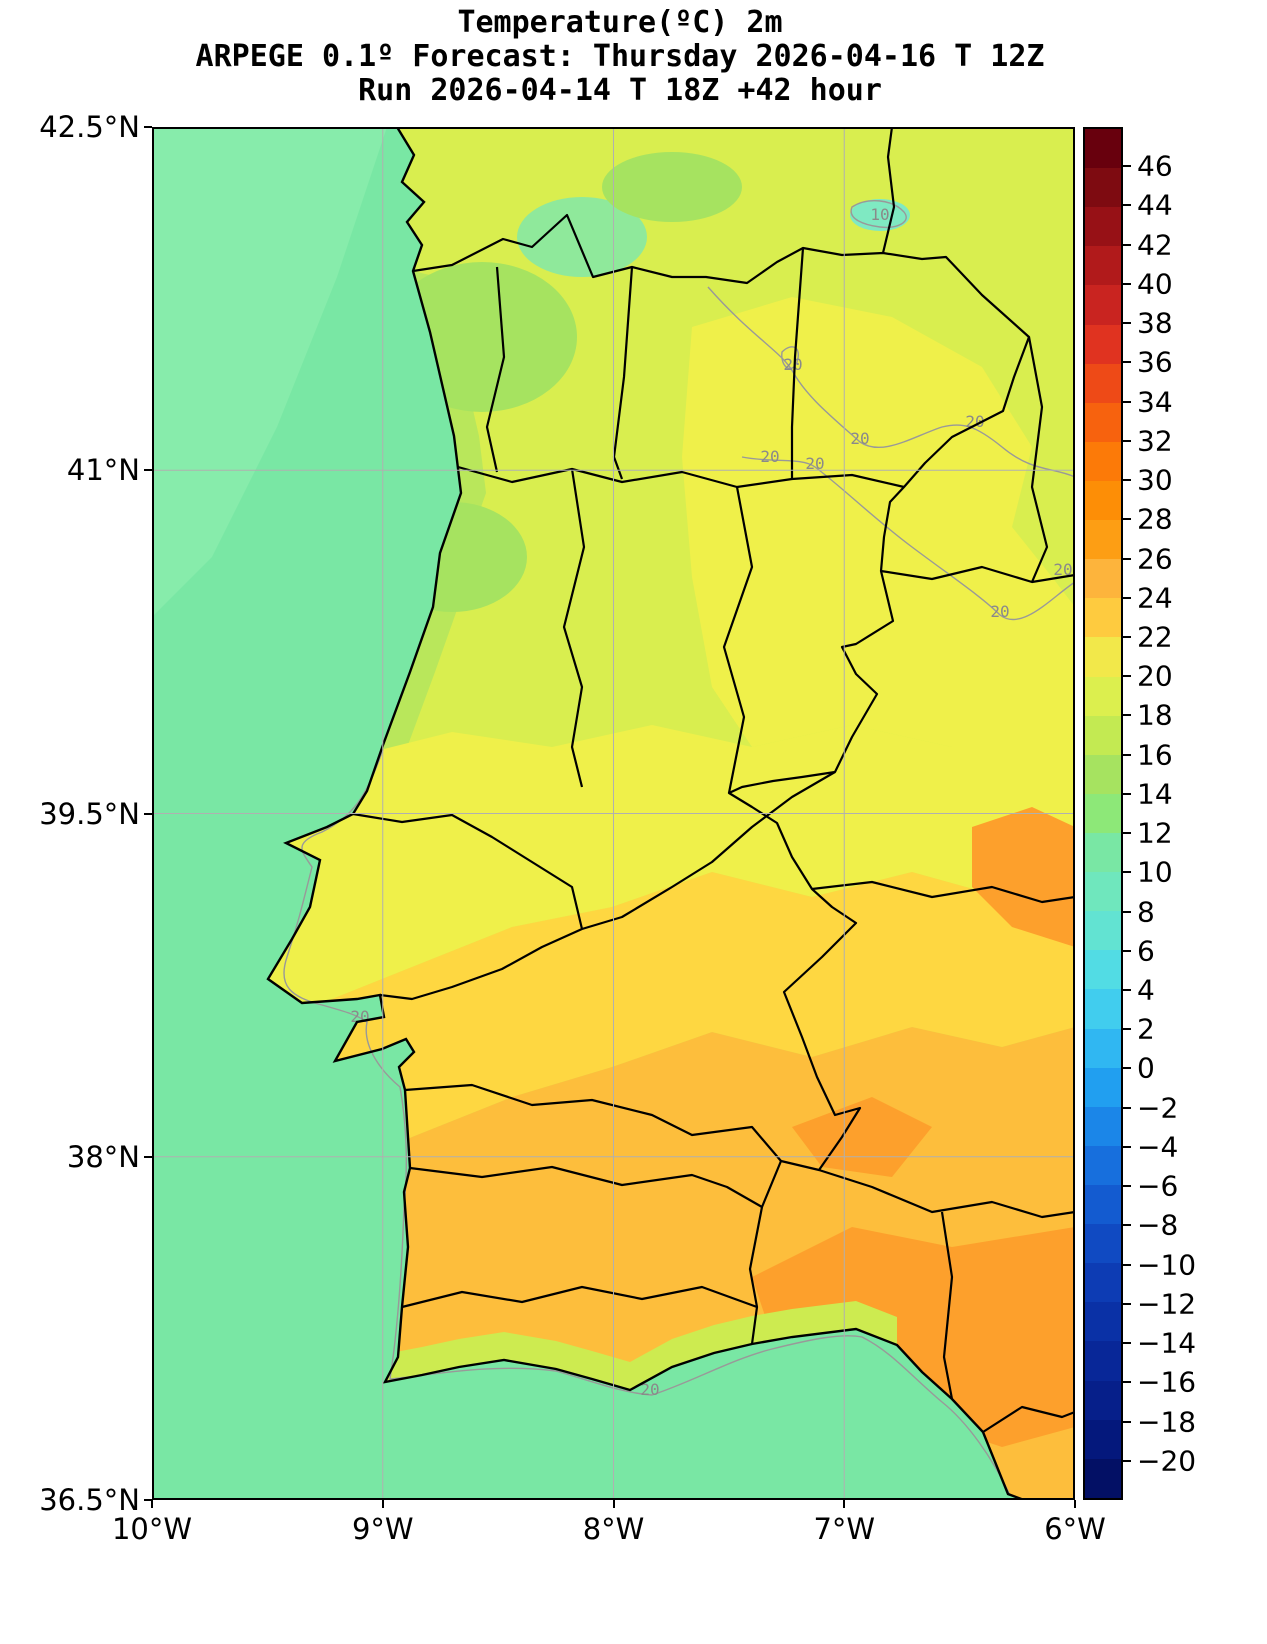  What do you see at coordinates (1155, 794) in the screenshot?
I see `colorbar-tick-label: 14` at bounding box center [1155, 794].